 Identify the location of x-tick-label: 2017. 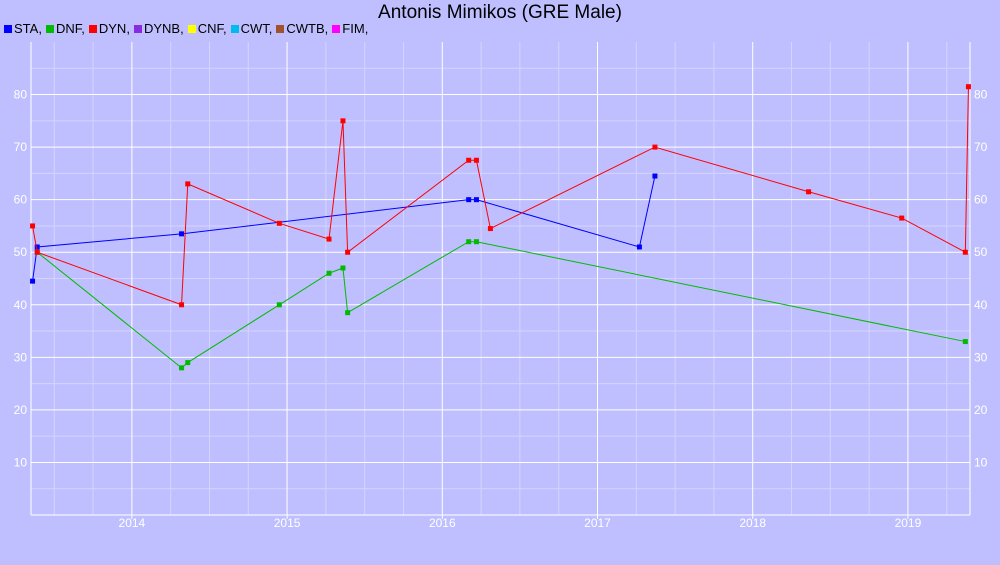
(597, 523).